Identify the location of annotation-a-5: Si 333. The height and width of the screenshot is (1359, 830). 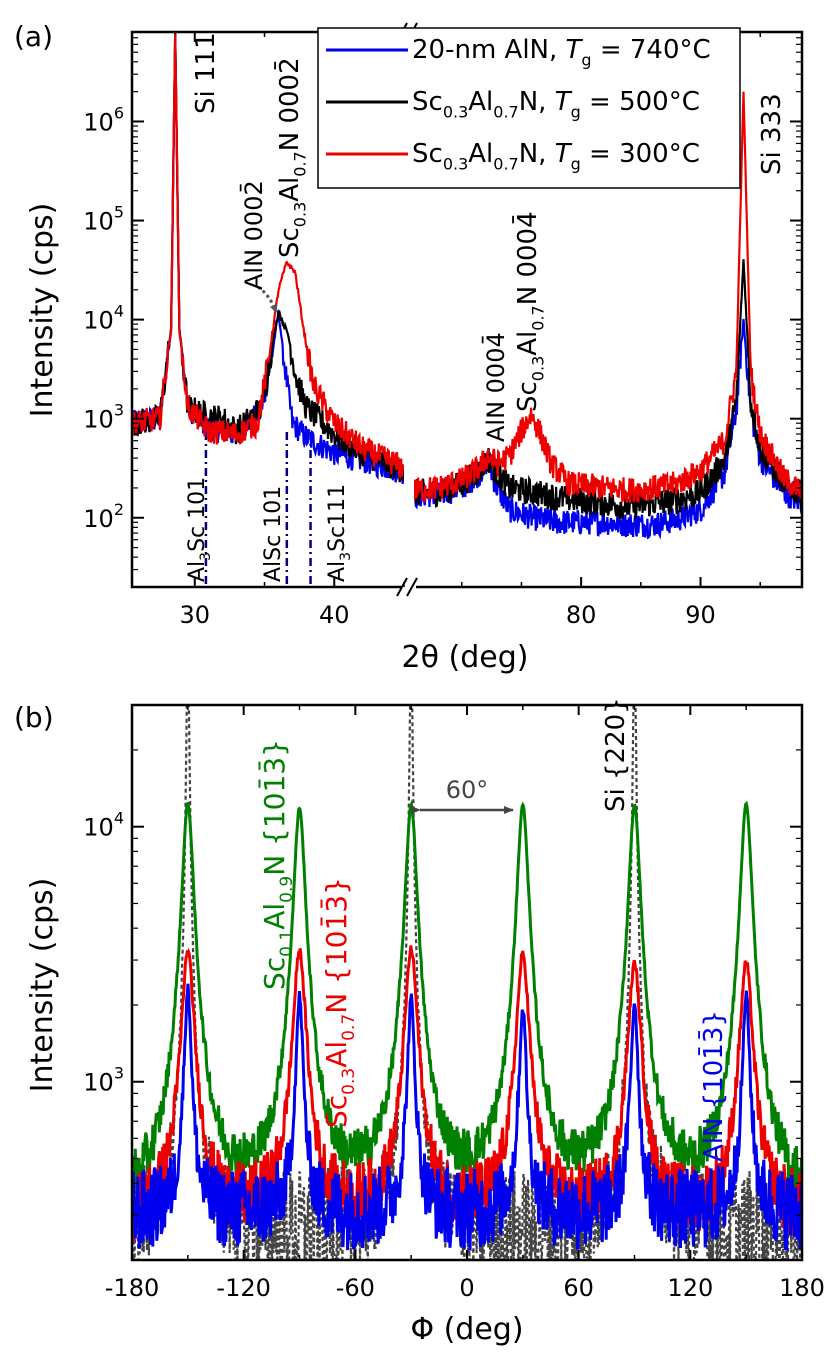
(772, 134).